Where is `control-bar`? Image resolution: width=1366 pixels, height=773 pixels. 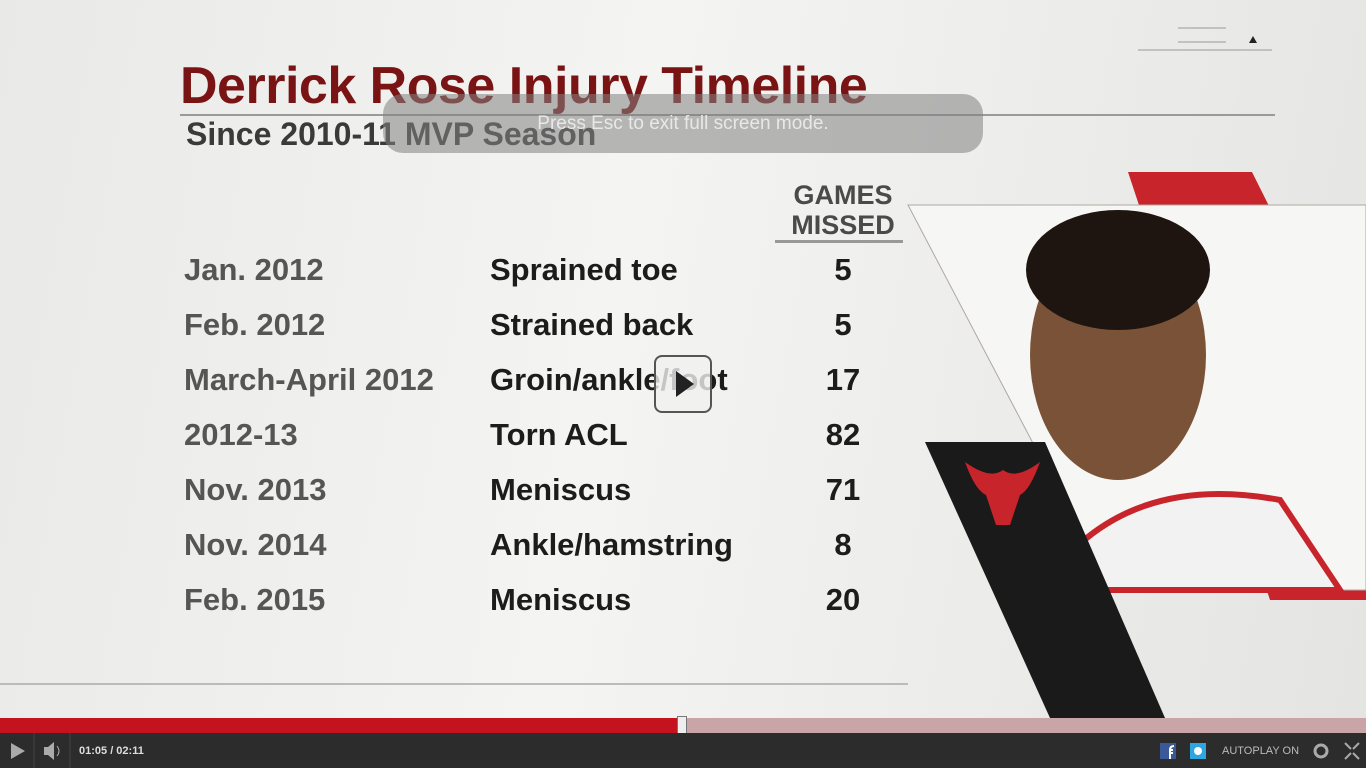 control-bar is located at coordinates (683, 750).